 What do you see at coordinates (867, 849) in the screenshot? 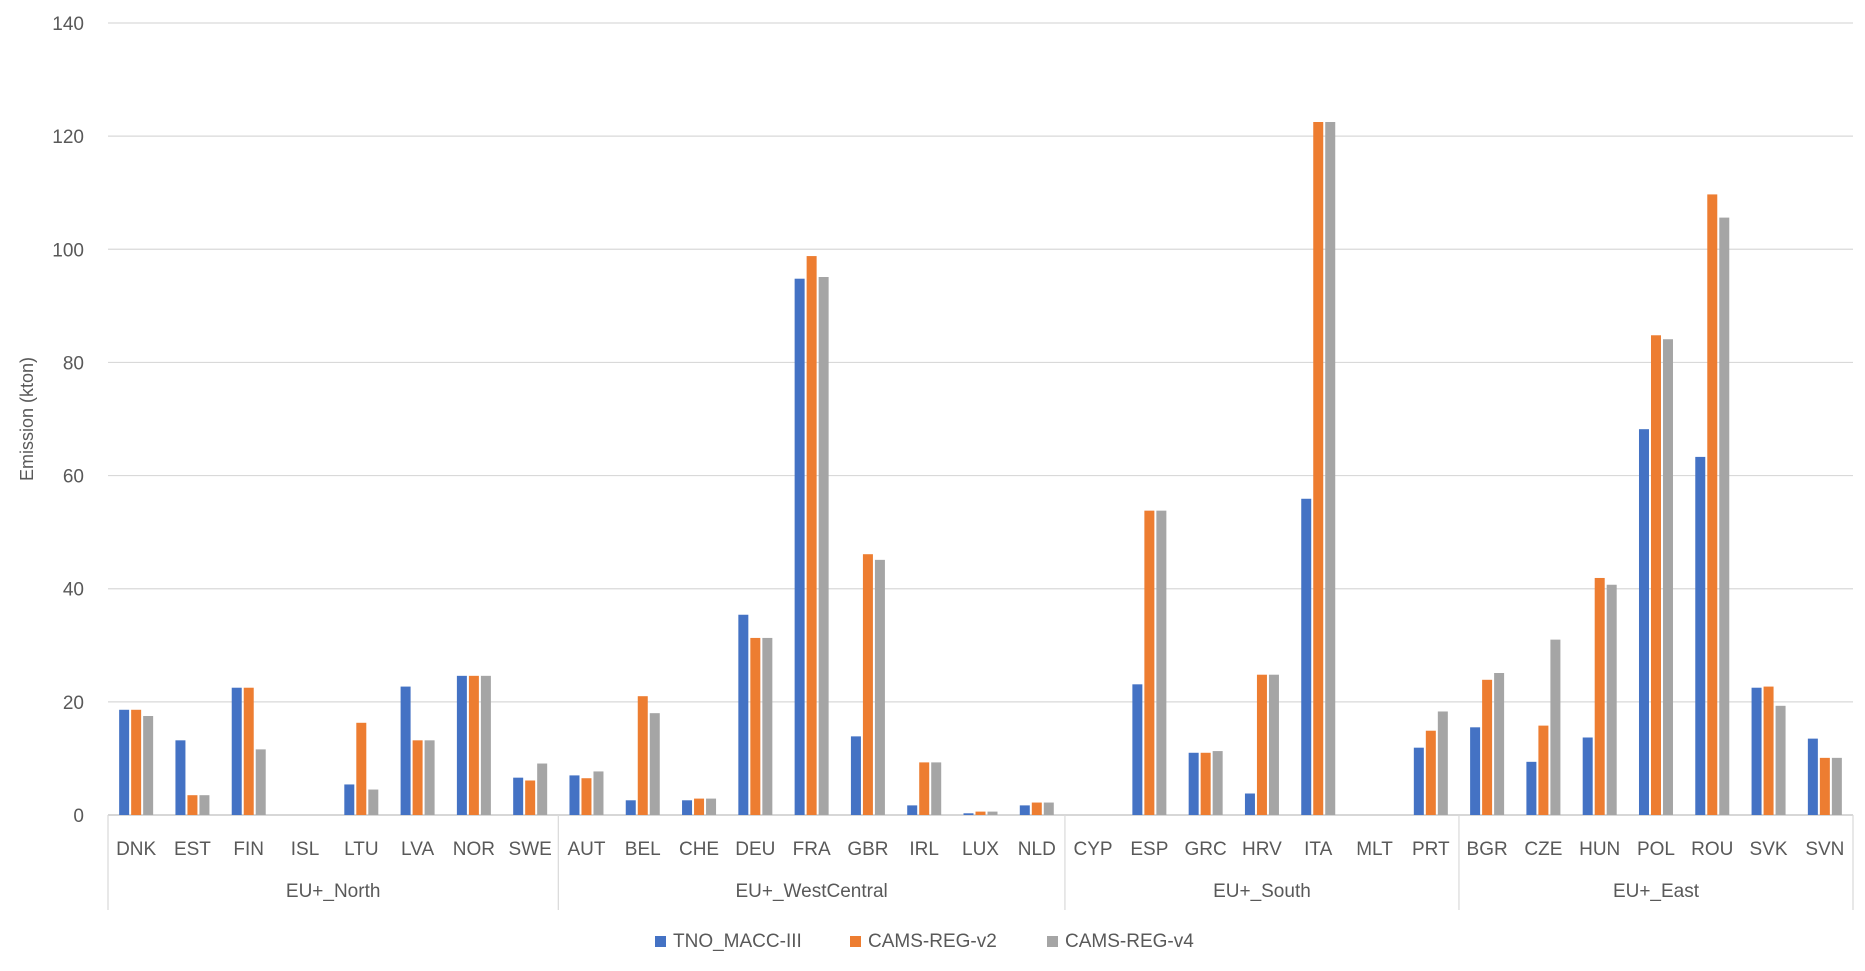
I see `category-label: GBR` at bounding box center [867, 849].